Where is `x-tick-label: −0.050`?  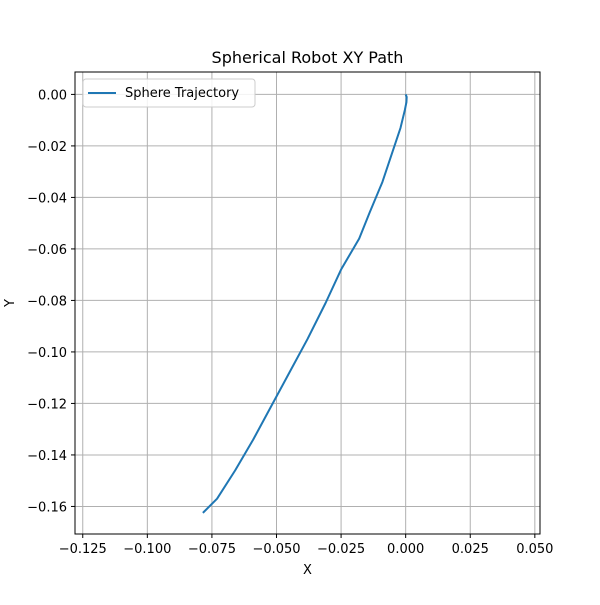
x-tick-label: −0.050 is located at coordinates (276, 549).